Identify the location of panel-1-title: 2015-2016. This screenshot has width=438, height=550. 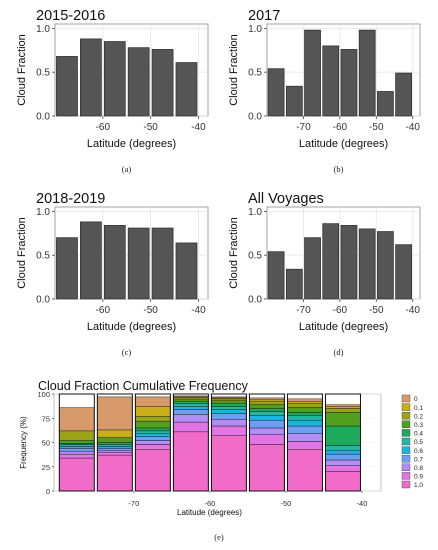
(70, 16).